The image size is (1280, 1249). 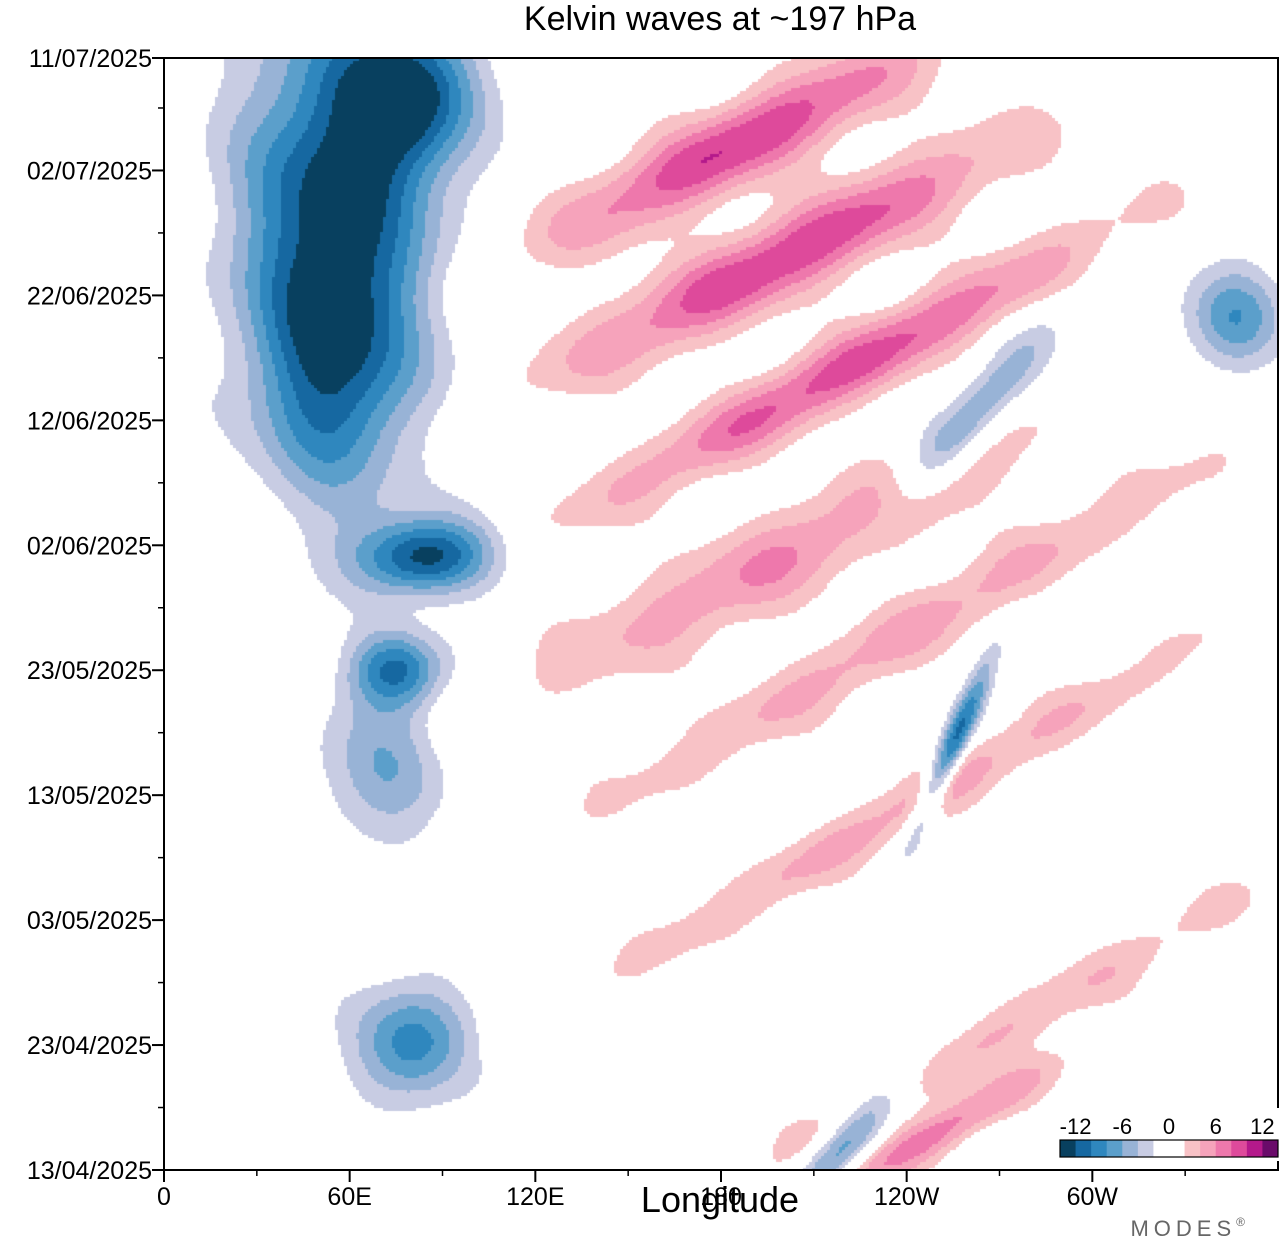 What do you see at coordinates (89, 921) in the screenshot?
I see `y-tick-label: 03/05/2025` at bounding box center [89, 921].